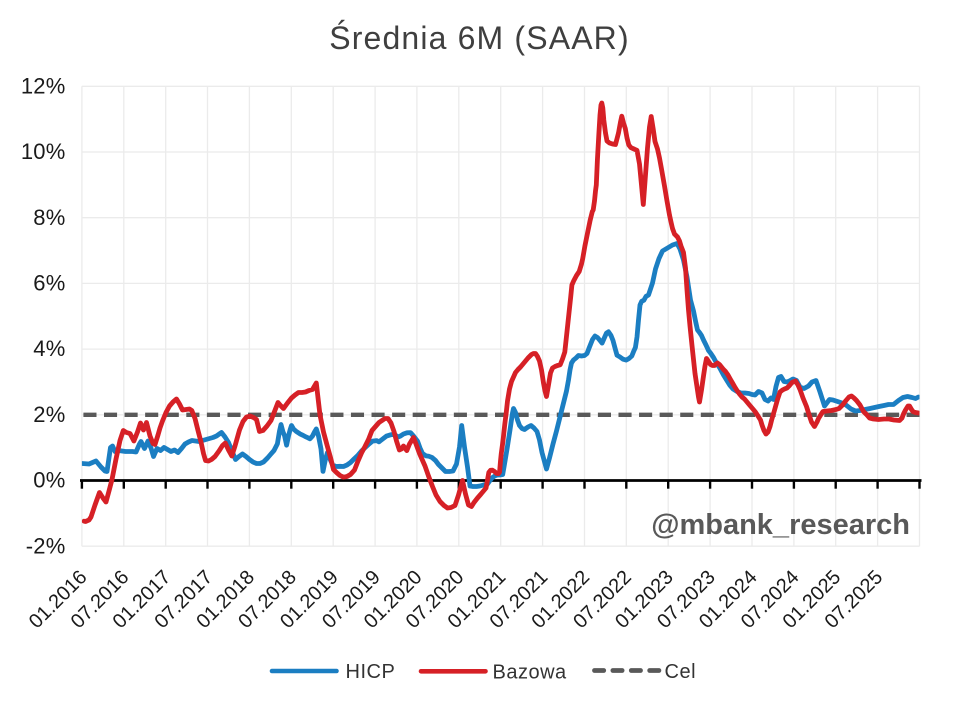 This screenshot has height=706, width=960. Describe the element at coordinates (49, 414) in the screenshot. I see `svg-text: 2%` at that location.